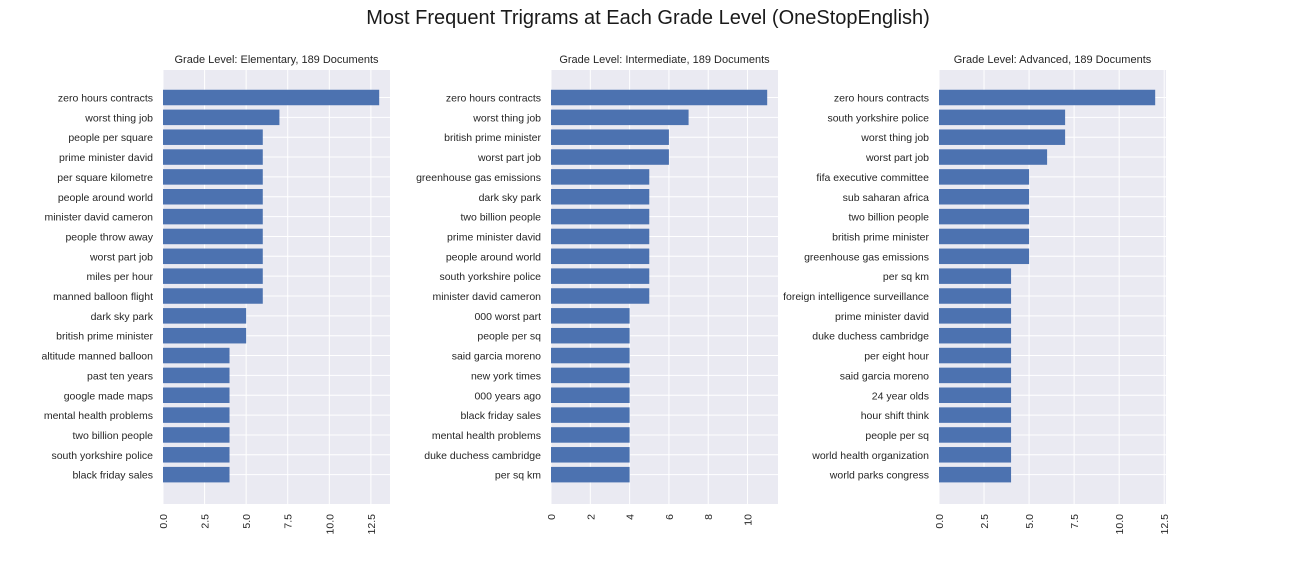  I want to click on category-label: 24 year olds, so click(900, 396).